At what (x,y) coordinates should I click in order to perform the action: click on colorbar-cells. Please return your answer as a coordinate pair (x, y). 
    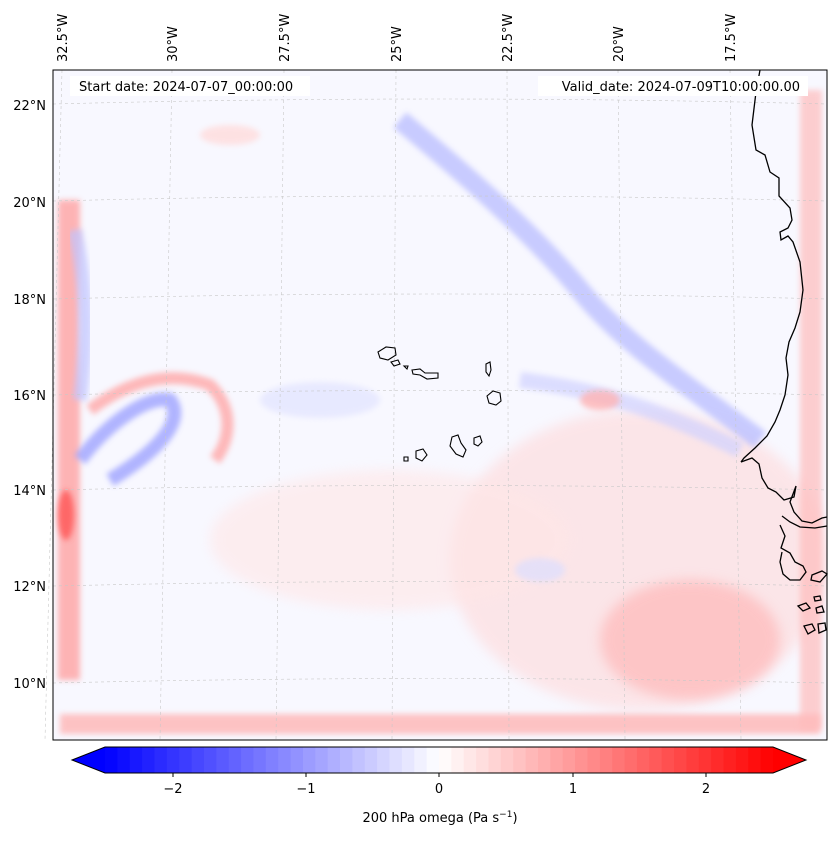
    Looking at the image, I should click on (439, 760).